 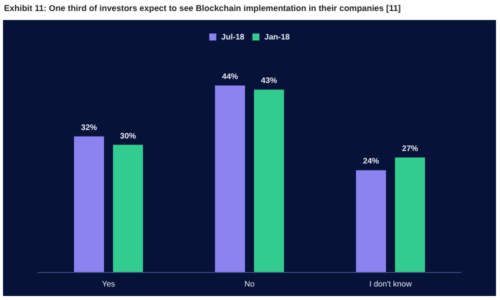 What do you see at coordinates (128, 135) in the screenshot?
I see `data-label: 30%` at bounding box center [128, 135].